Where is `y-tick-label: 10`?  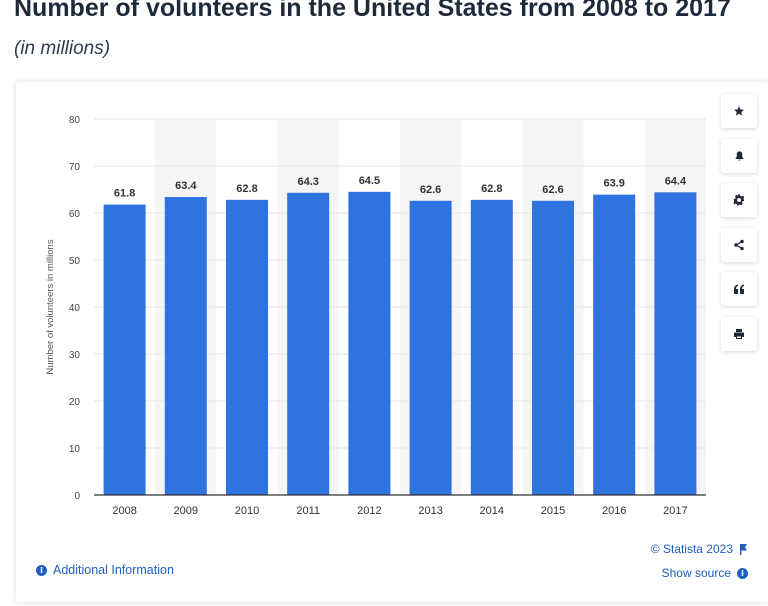 y-tick-label: 10 is located at coordinates (75, 449).